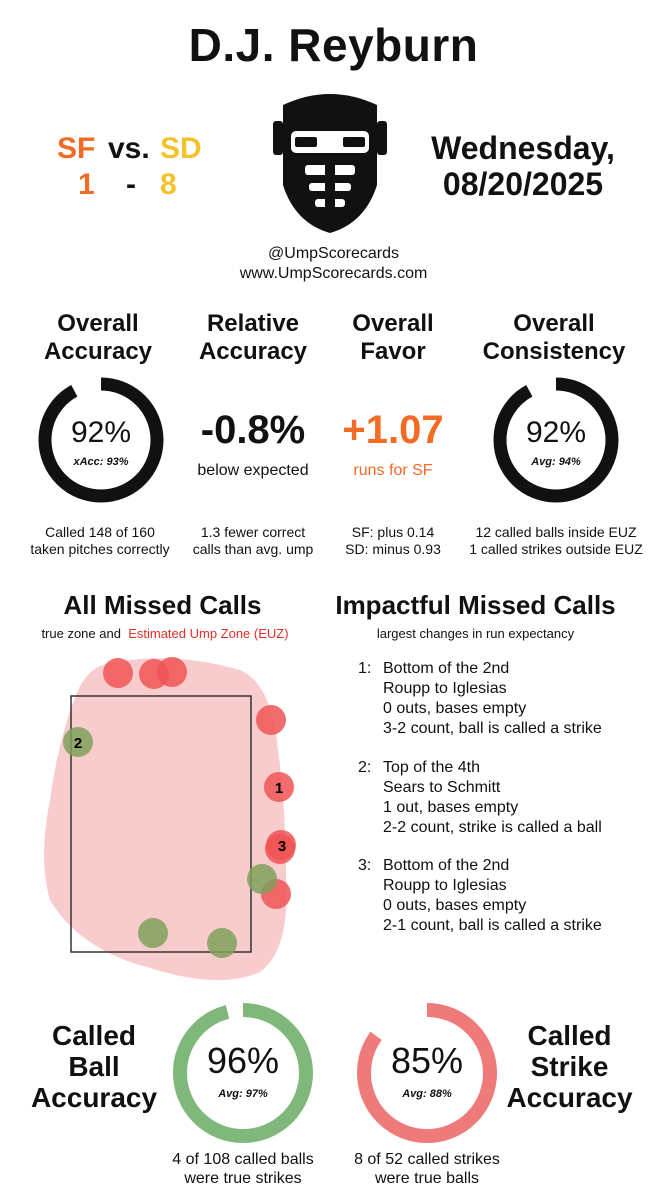 The width and height of the screenshot is (667, 1200). What do you see at coordinates (556, 432) in the screenshot?
I see `consistency-value: 92%` at bounding box center [556, 432].